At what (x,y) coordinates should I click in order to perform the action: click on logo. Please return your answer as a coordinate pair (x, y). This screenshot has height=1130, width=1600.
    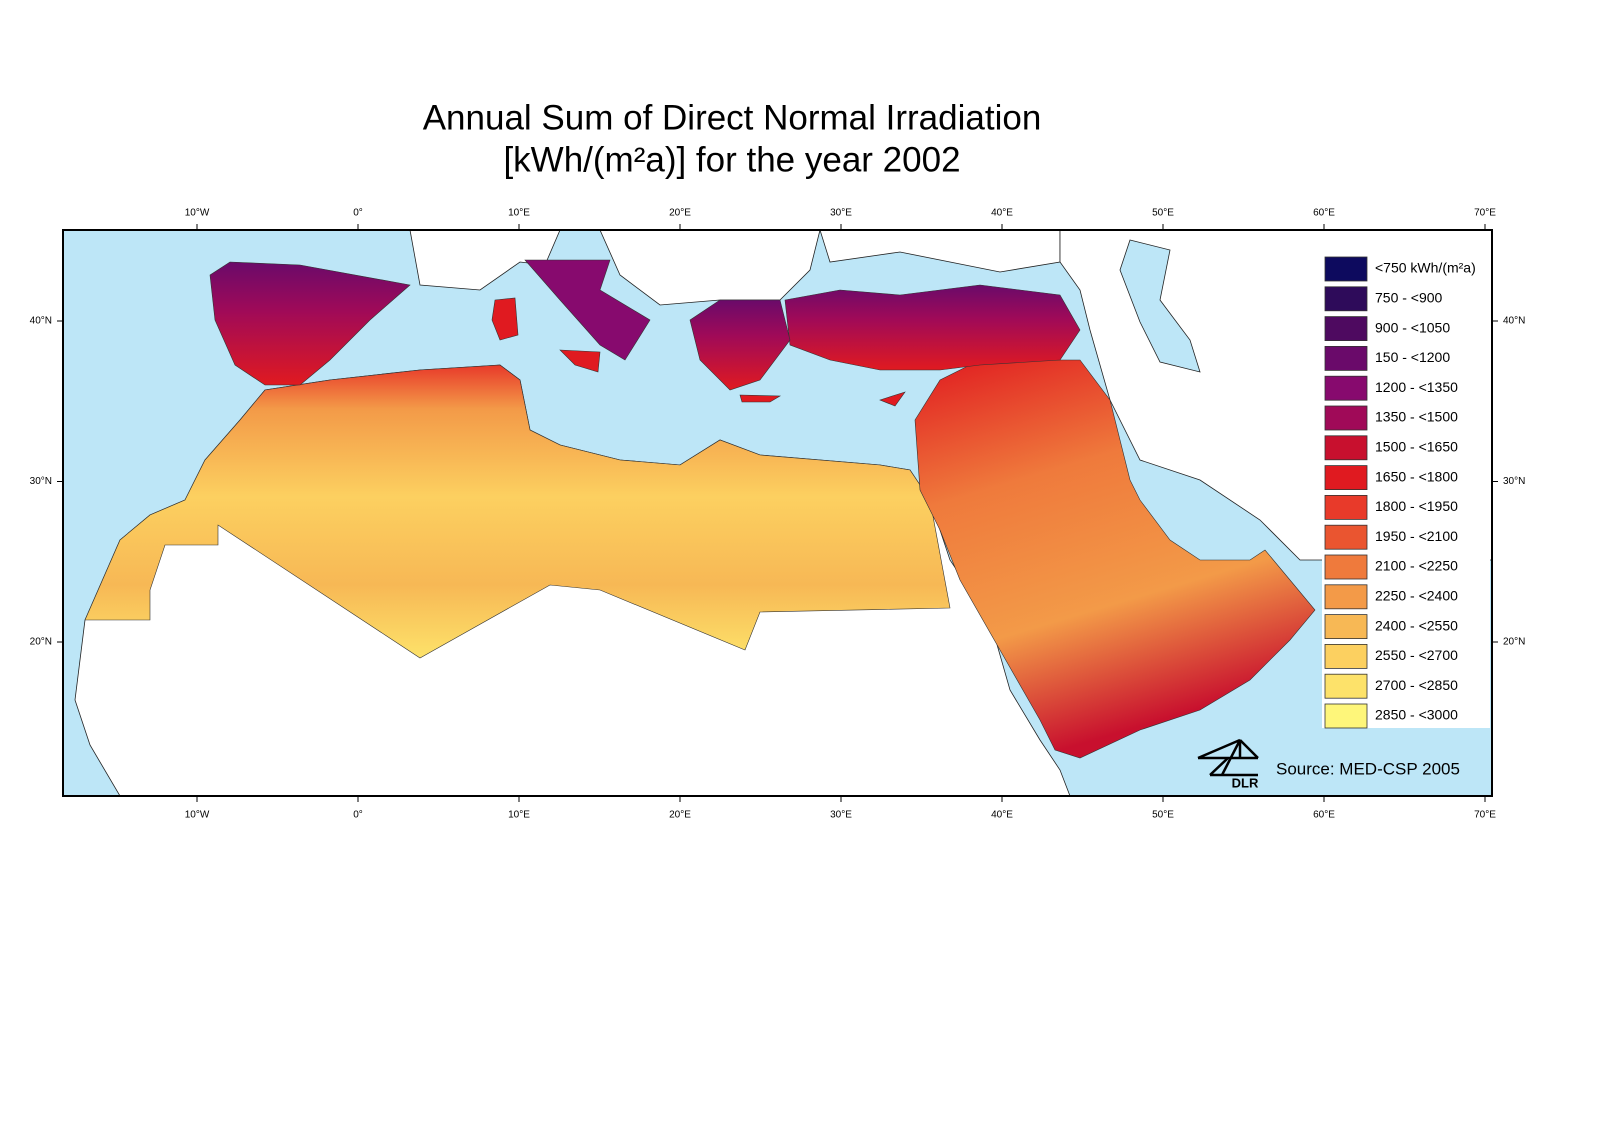
    Looking at the image, I should click on (1228, 757).